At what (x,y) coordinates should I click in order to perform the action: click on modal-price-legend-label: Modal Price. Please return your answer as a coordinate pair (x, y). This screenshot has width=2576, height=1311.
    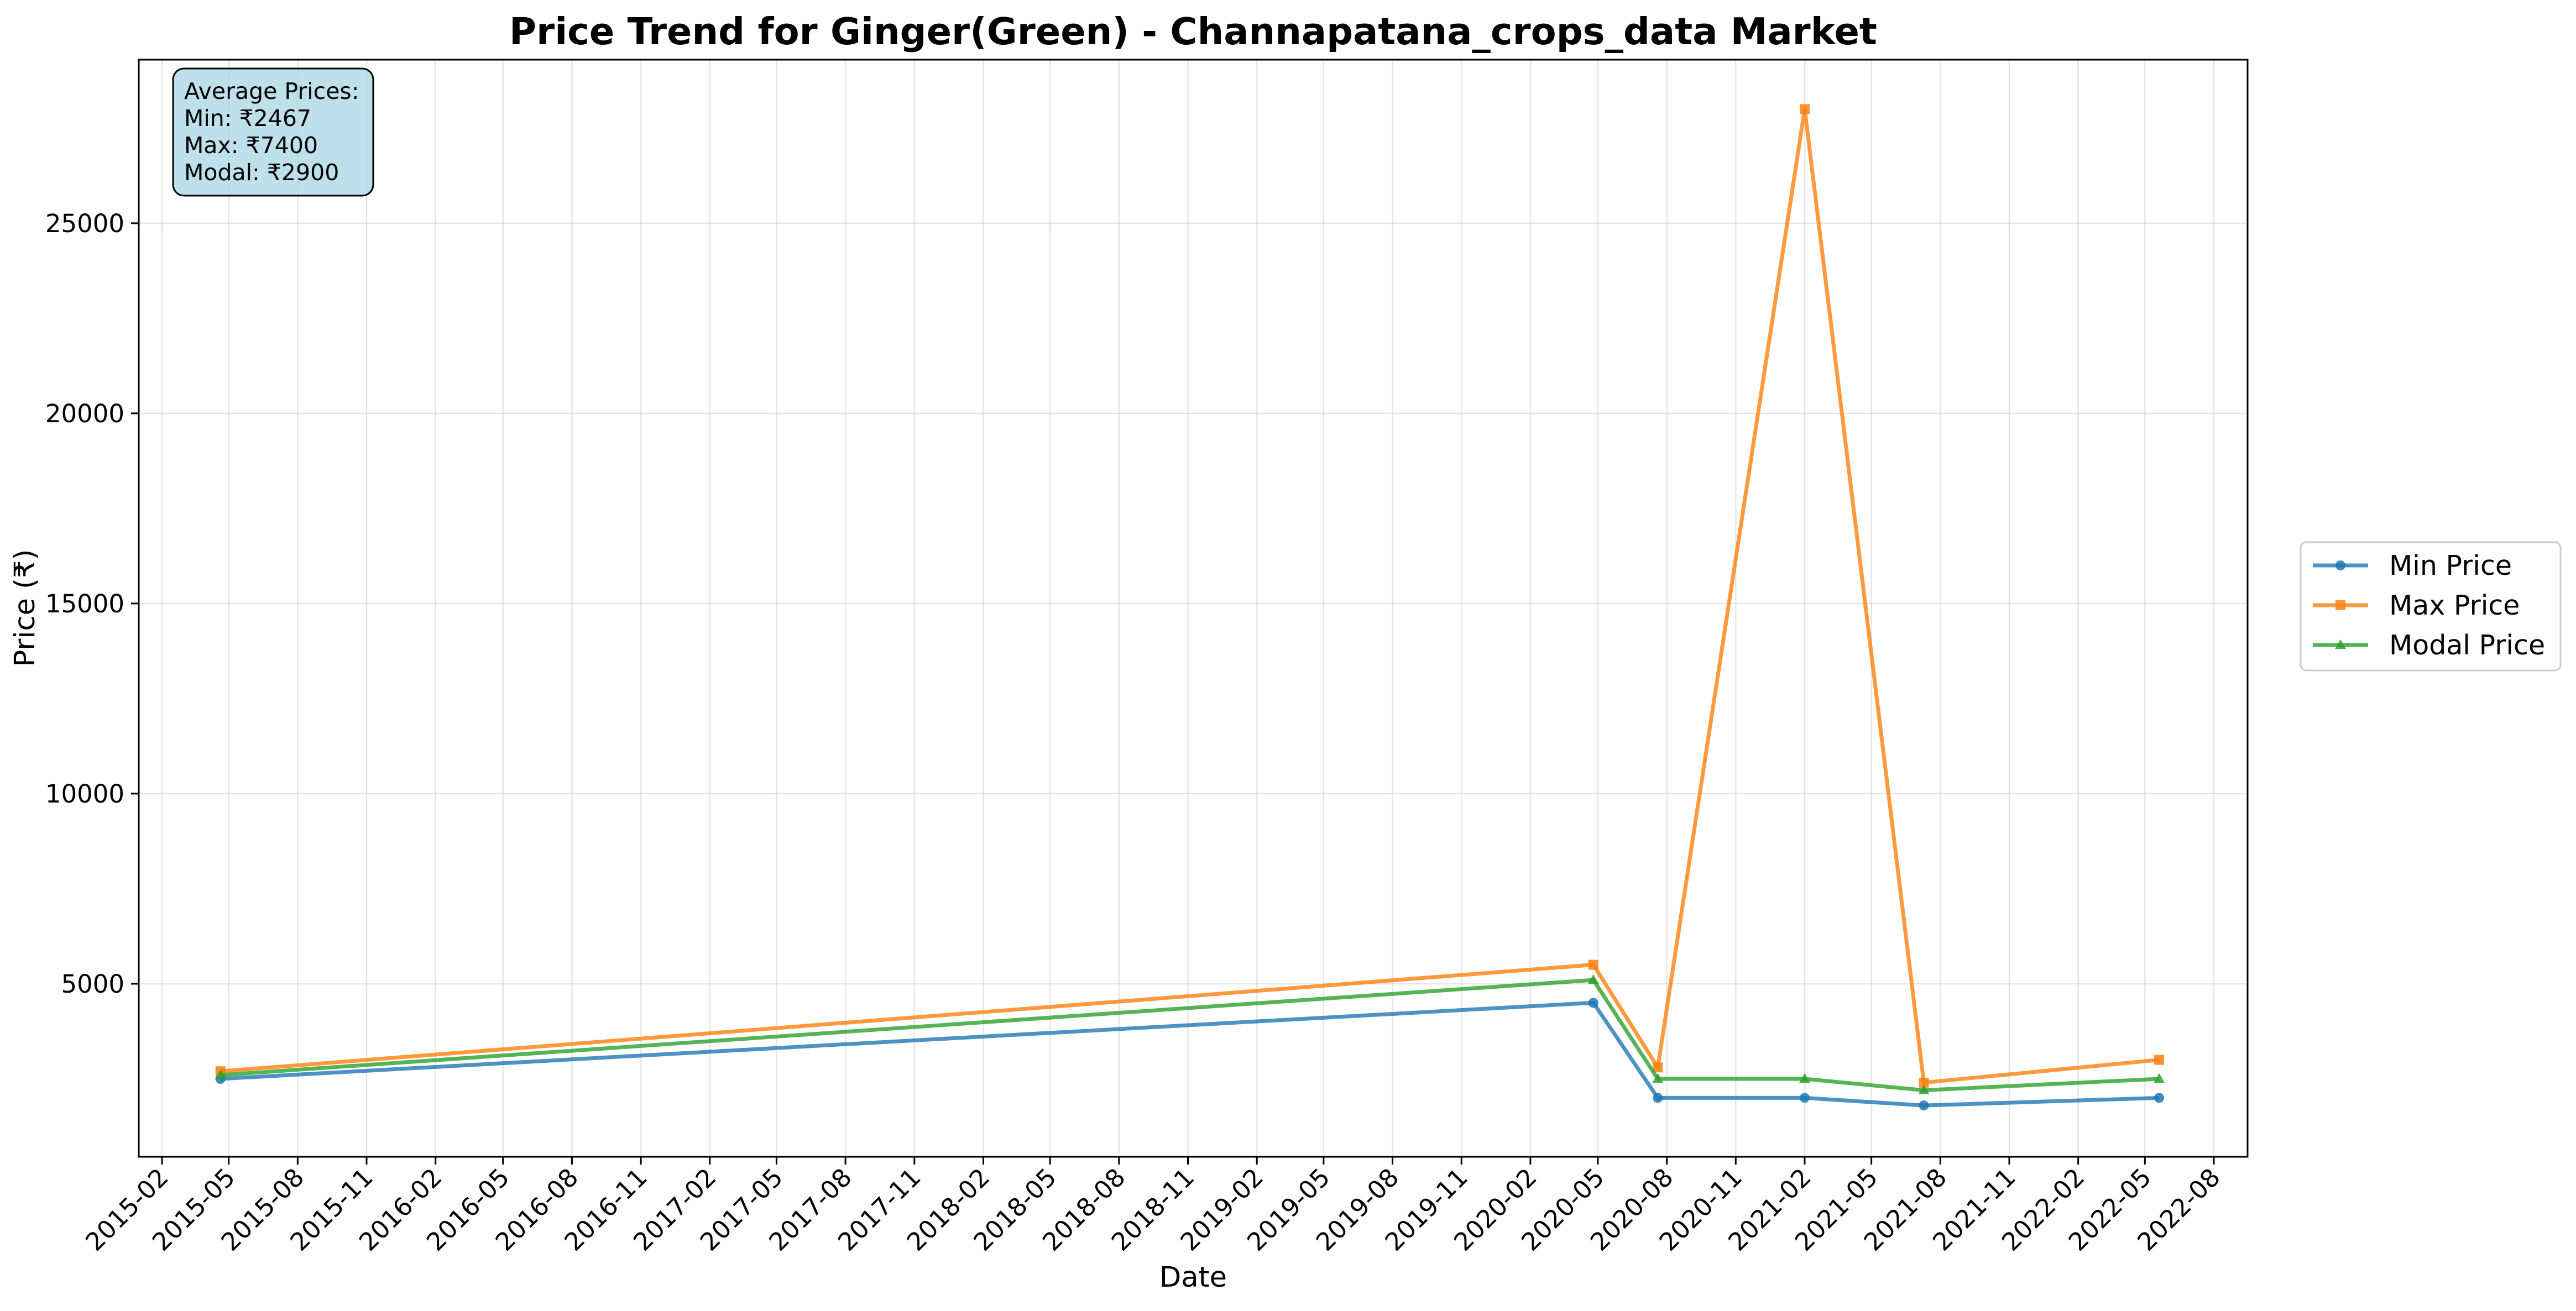
    Looking at the image, I should click on (2467, 645).